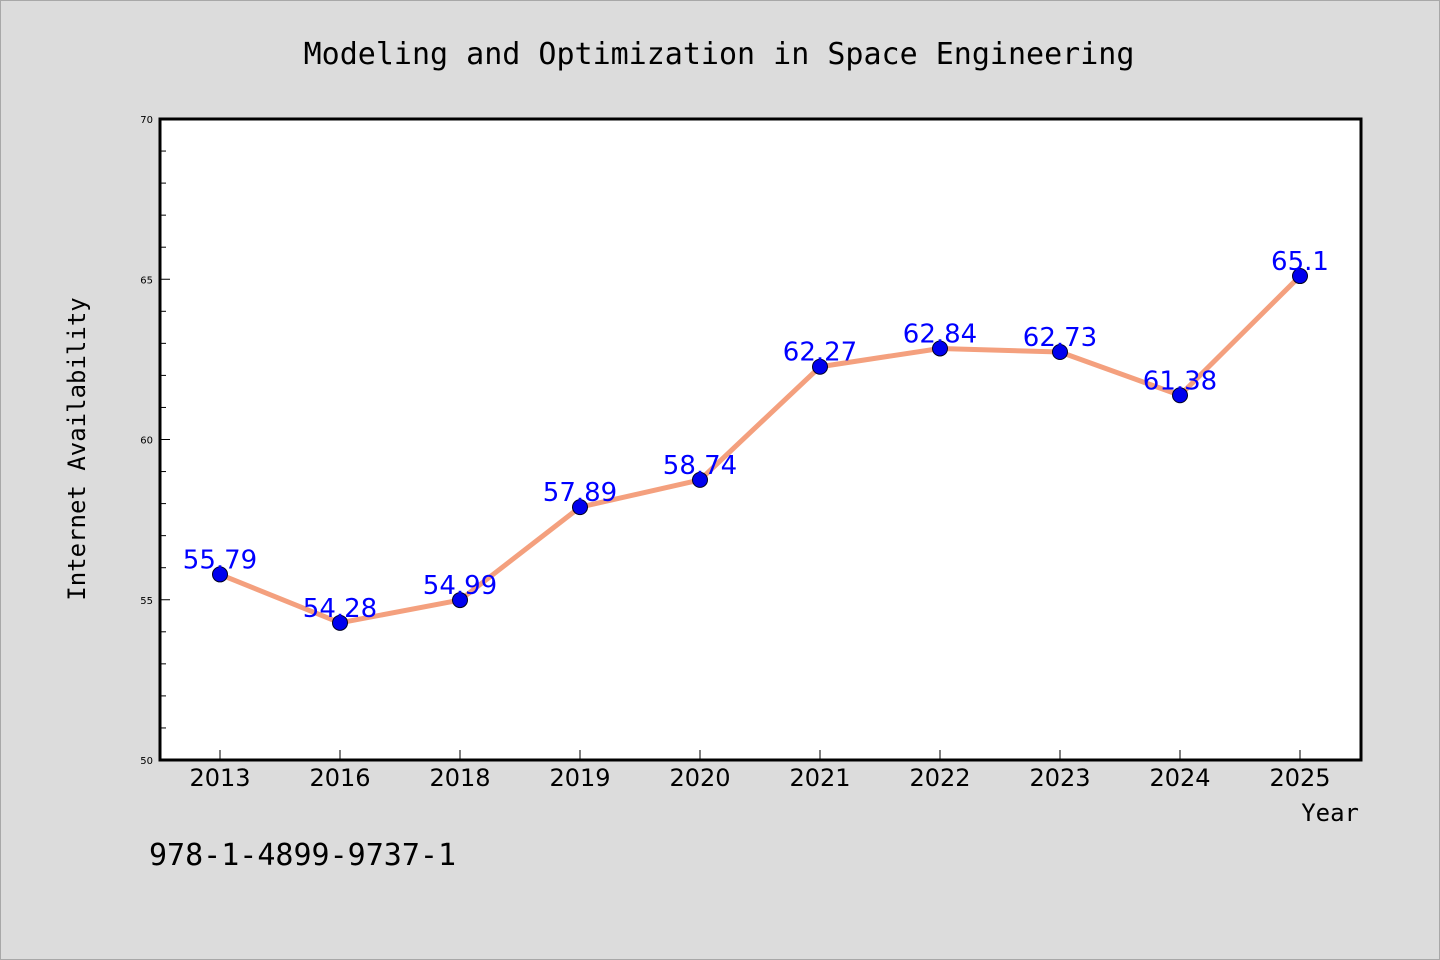  Describe the element at coordinates (1330, 813) in the screenshot. I see `x-axis-label: Year` at that location.